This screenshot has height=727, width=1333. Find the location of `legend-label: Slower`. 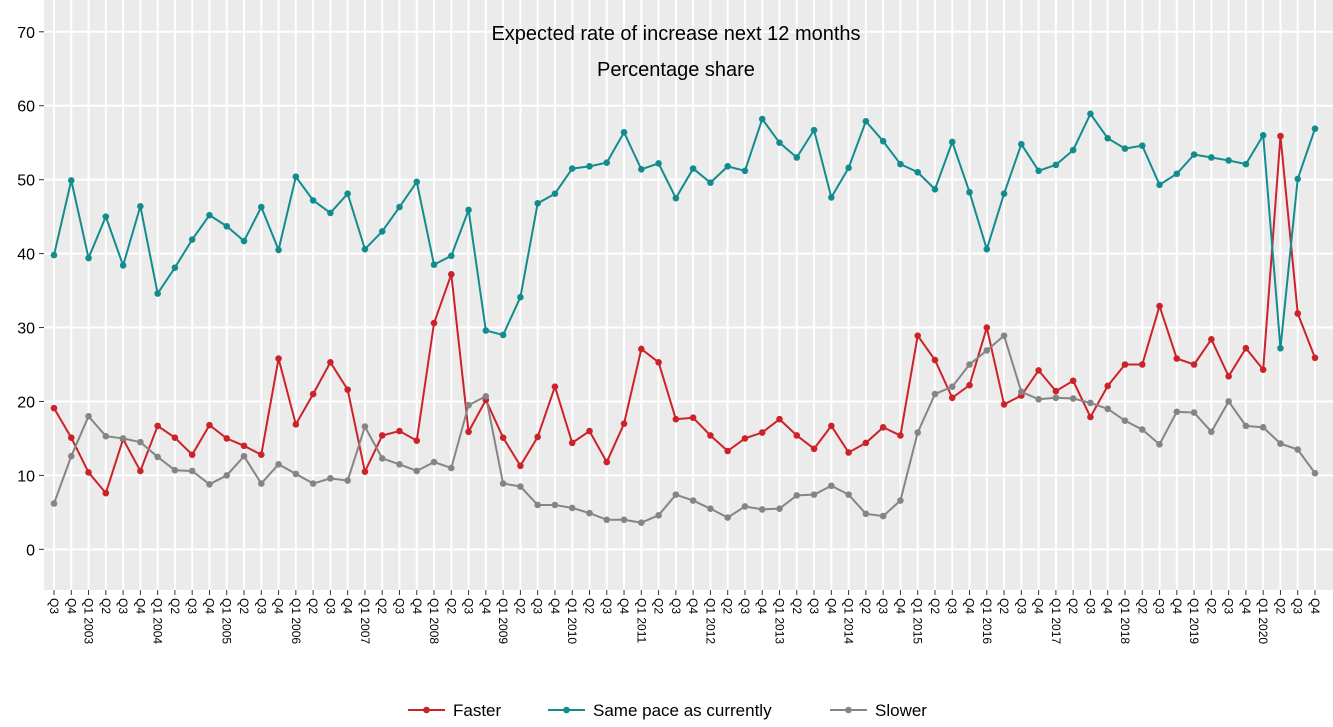

legend-label: Slower is located at coordinates (901, 710).